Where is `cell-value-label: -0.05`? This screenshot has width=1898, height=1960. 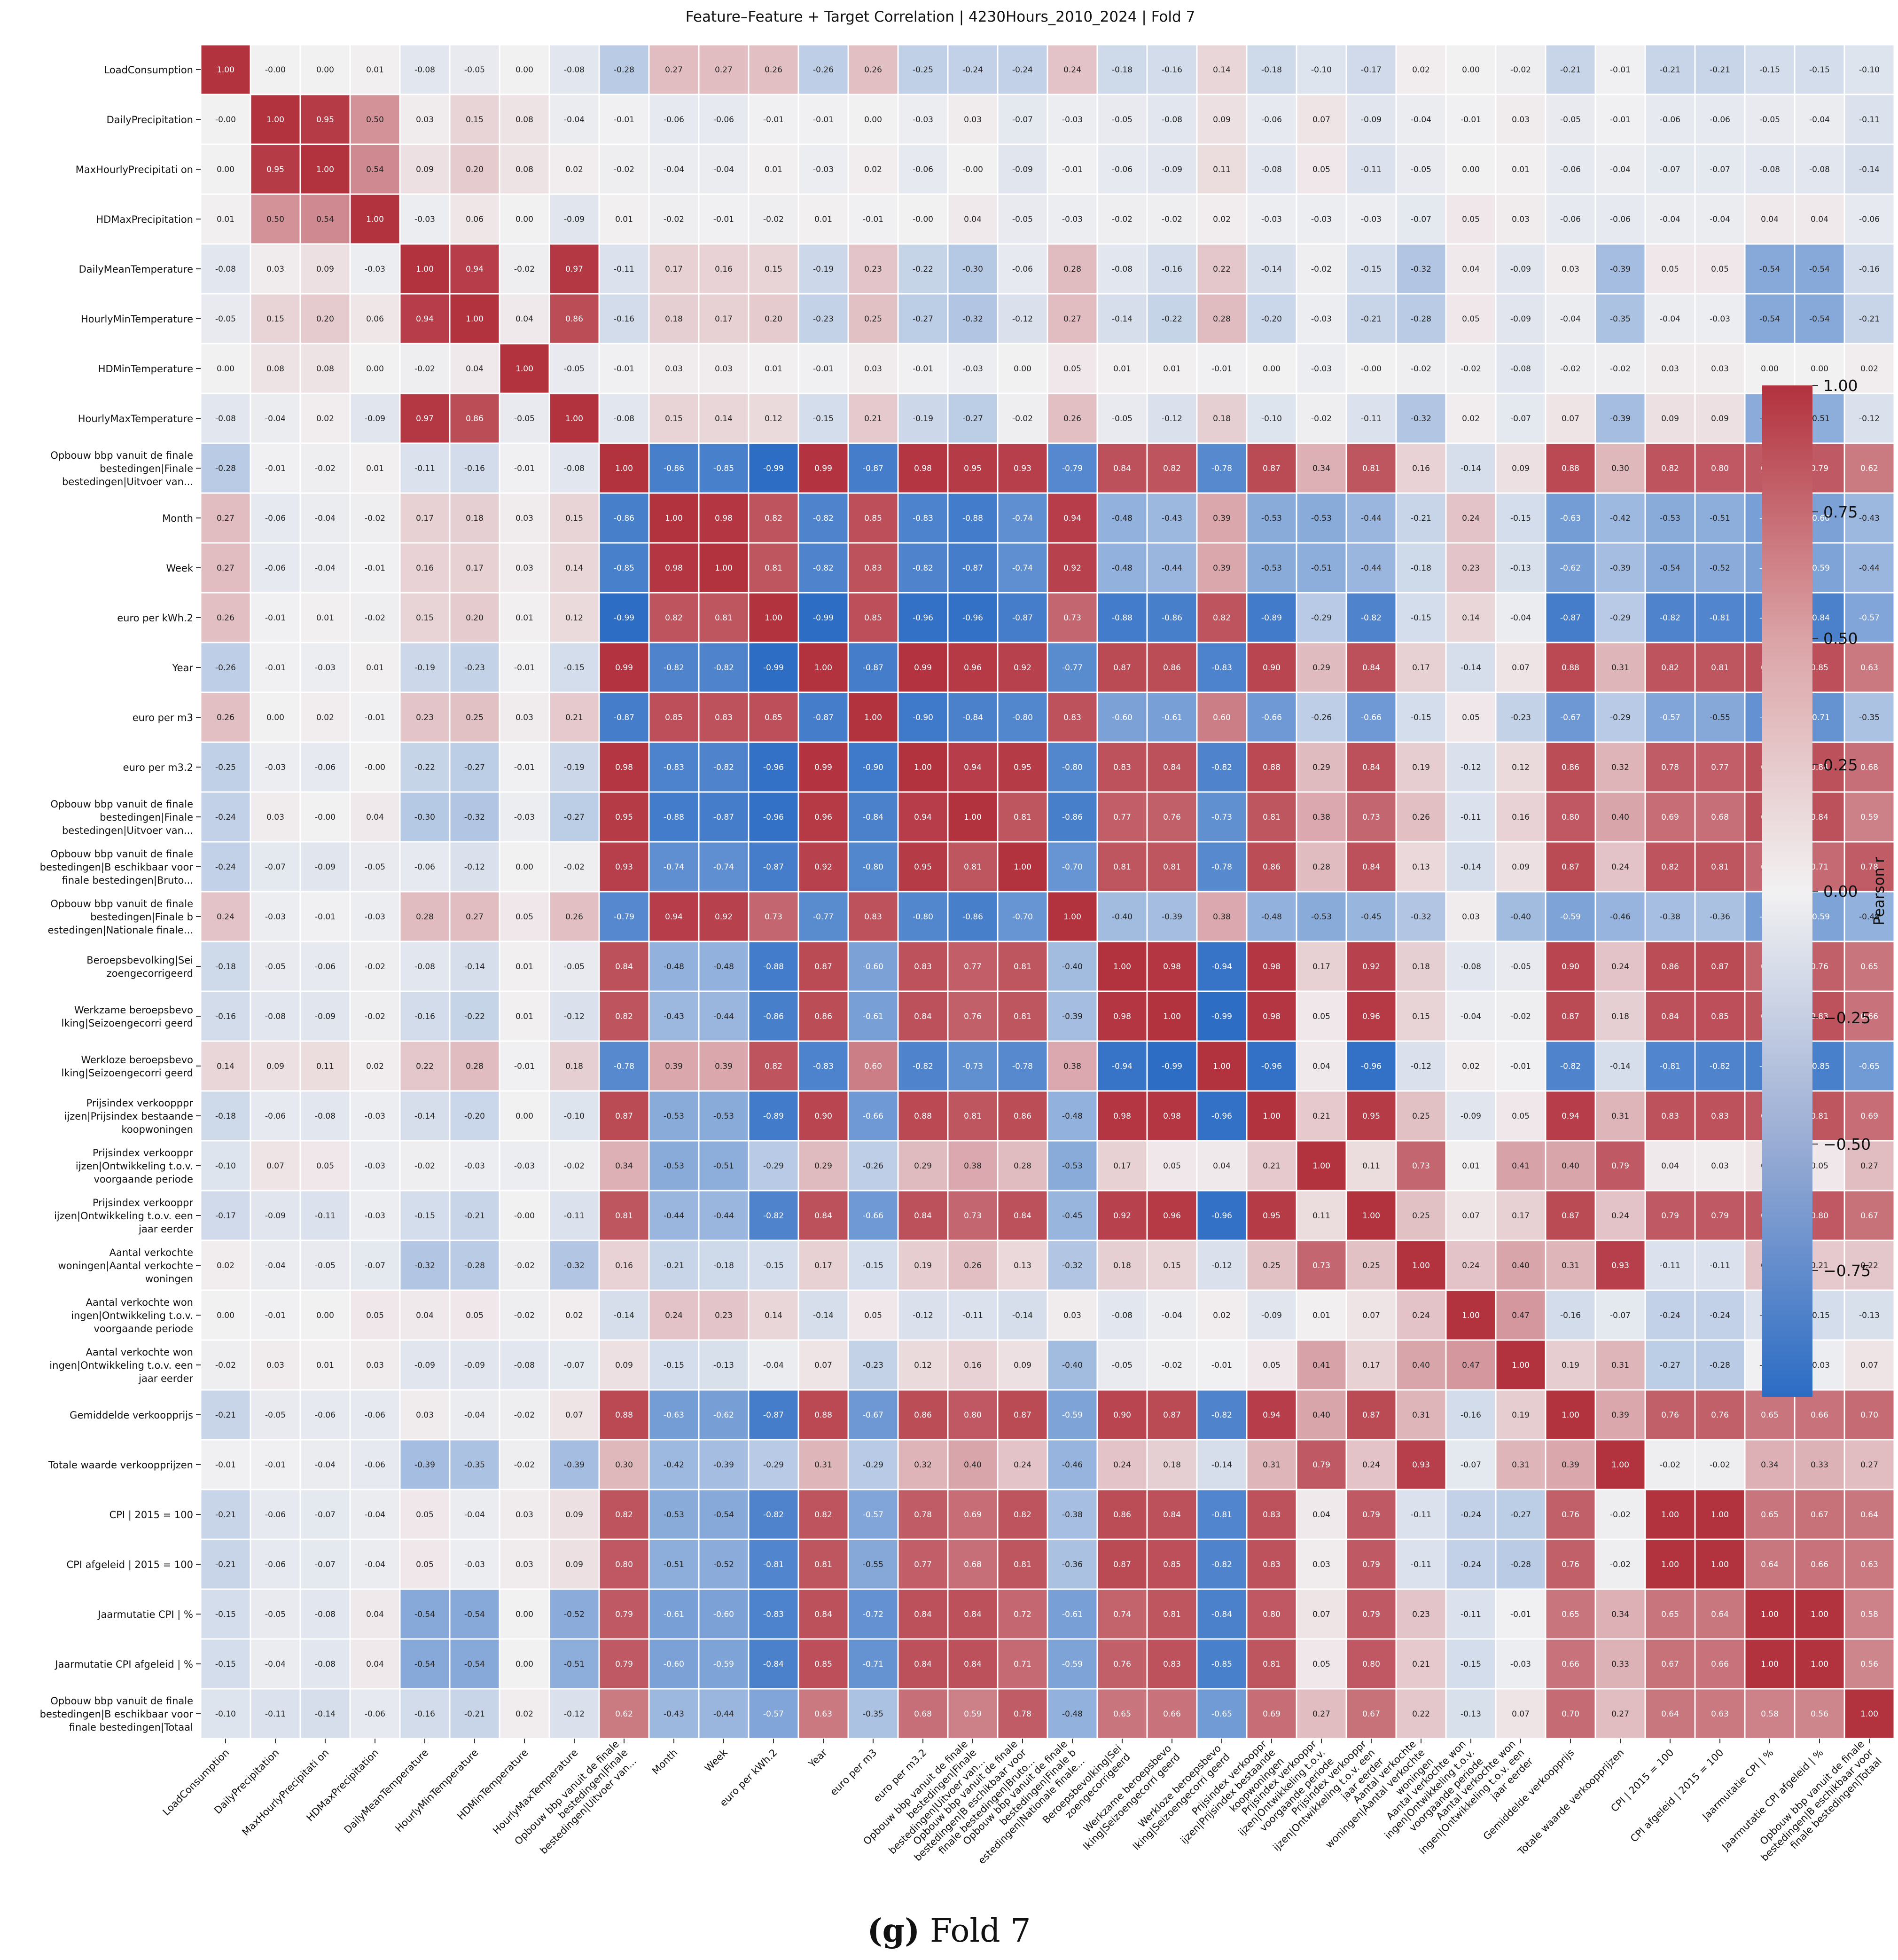 cell-value-label: -0.05 is located at coordinates (1421, 169).